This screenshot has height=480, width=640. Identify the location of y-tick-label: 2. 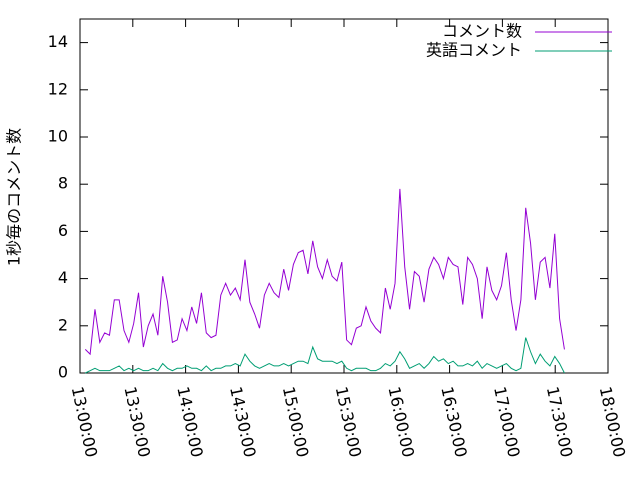
(63, 324).